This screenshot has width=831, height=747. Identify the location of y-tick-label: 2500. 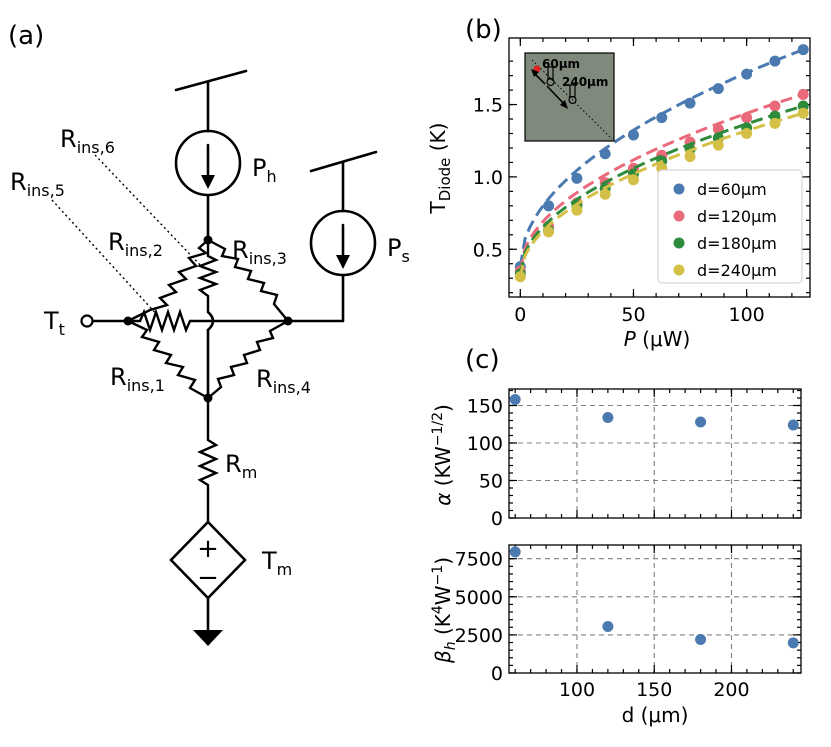
(479, 636).